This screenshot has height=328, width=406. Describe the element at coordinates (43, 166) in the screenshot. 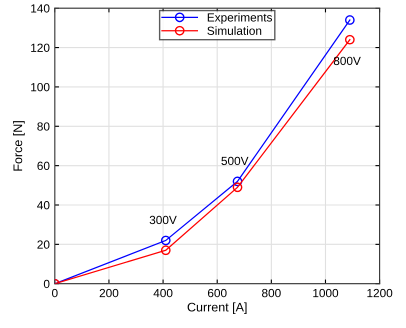

I see `y-tick-label: 60` at that location.